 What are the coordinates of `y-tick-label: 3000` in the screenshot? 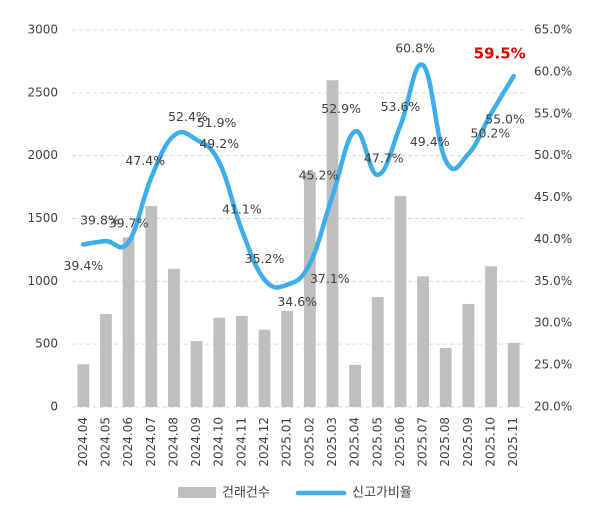 It's located at (42, 30).